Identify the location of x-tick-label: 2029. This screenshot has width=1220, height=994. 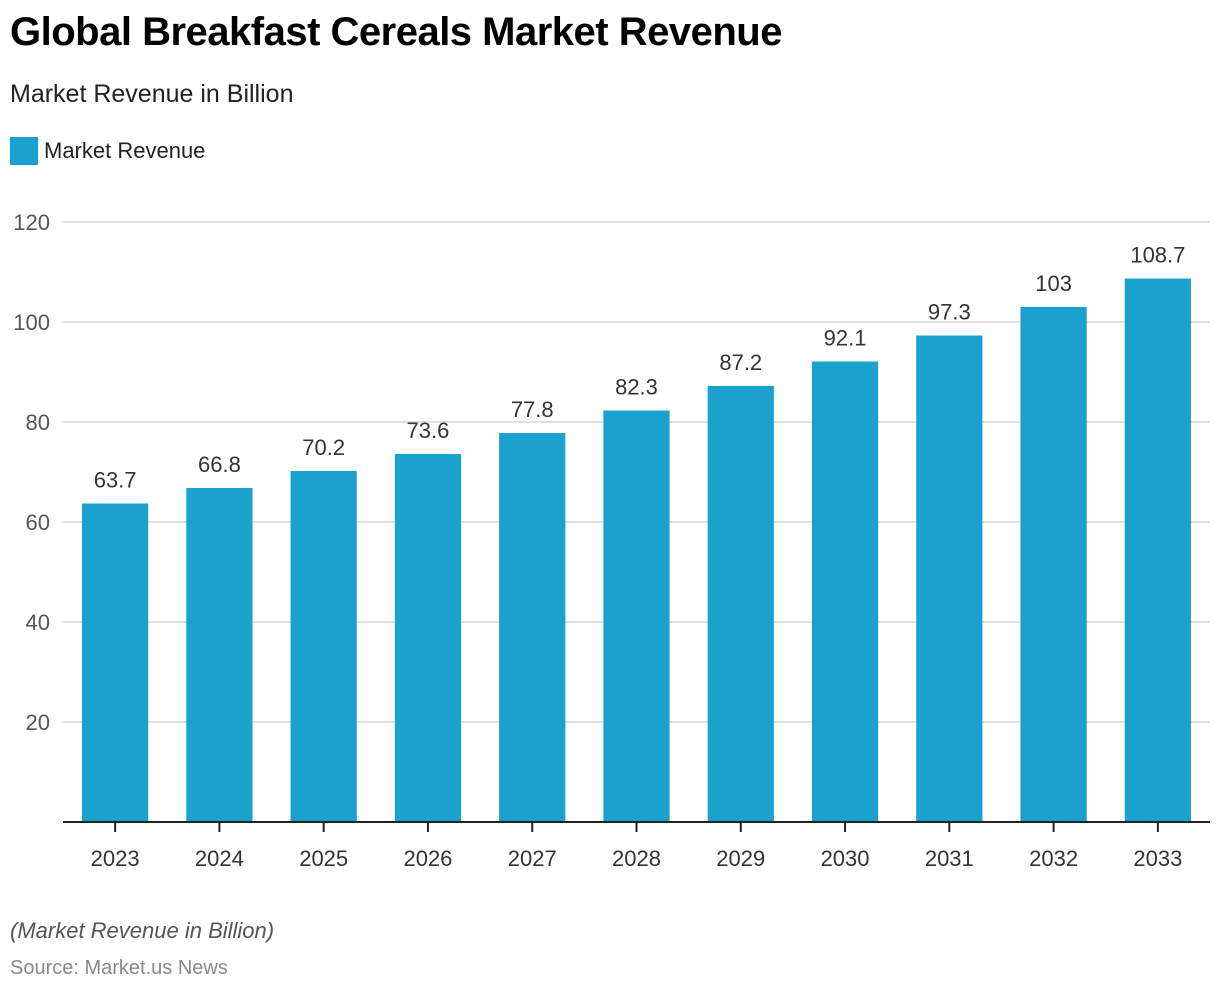
(740, 858).